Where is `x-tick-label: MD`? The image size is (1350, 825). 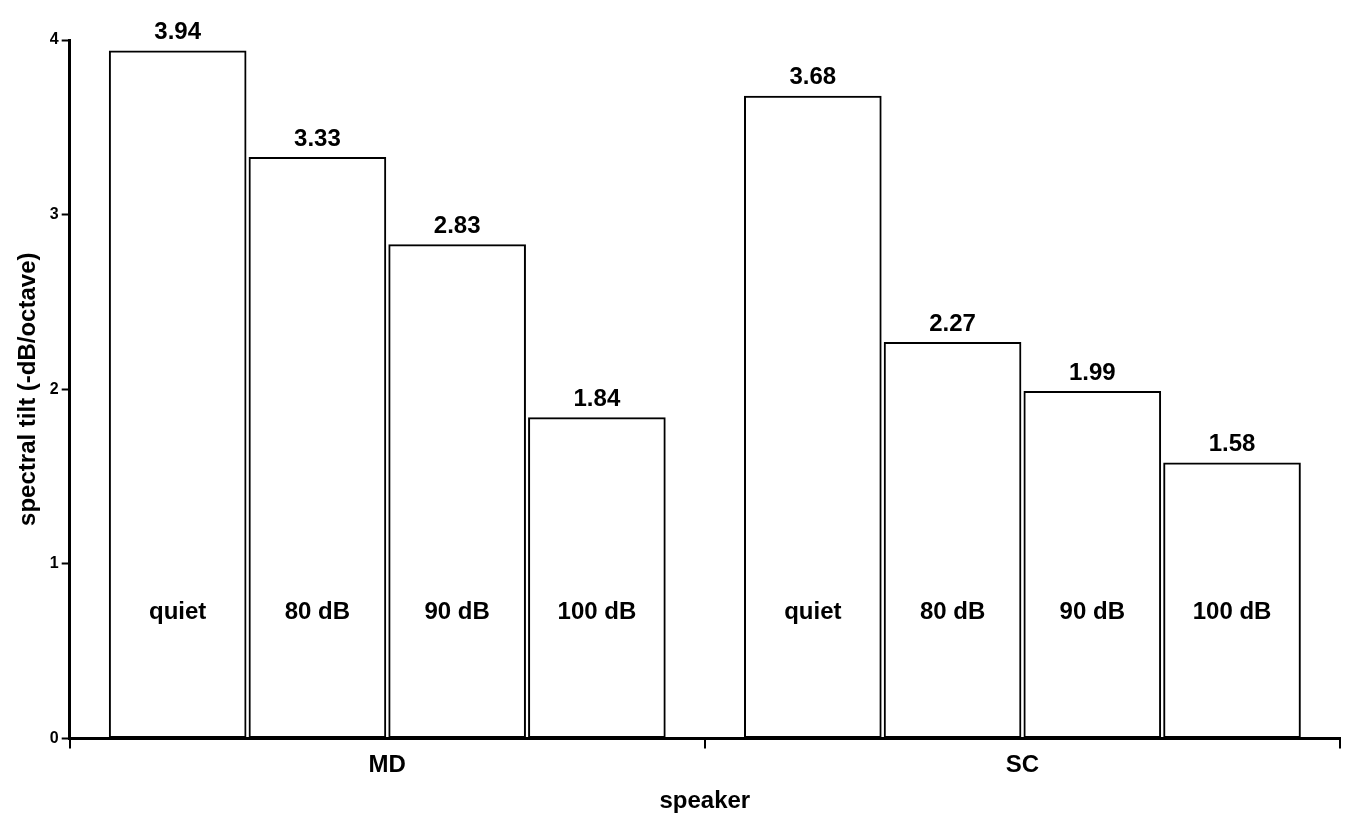
x-tick-label: MD is located at coordinates (387, 764).